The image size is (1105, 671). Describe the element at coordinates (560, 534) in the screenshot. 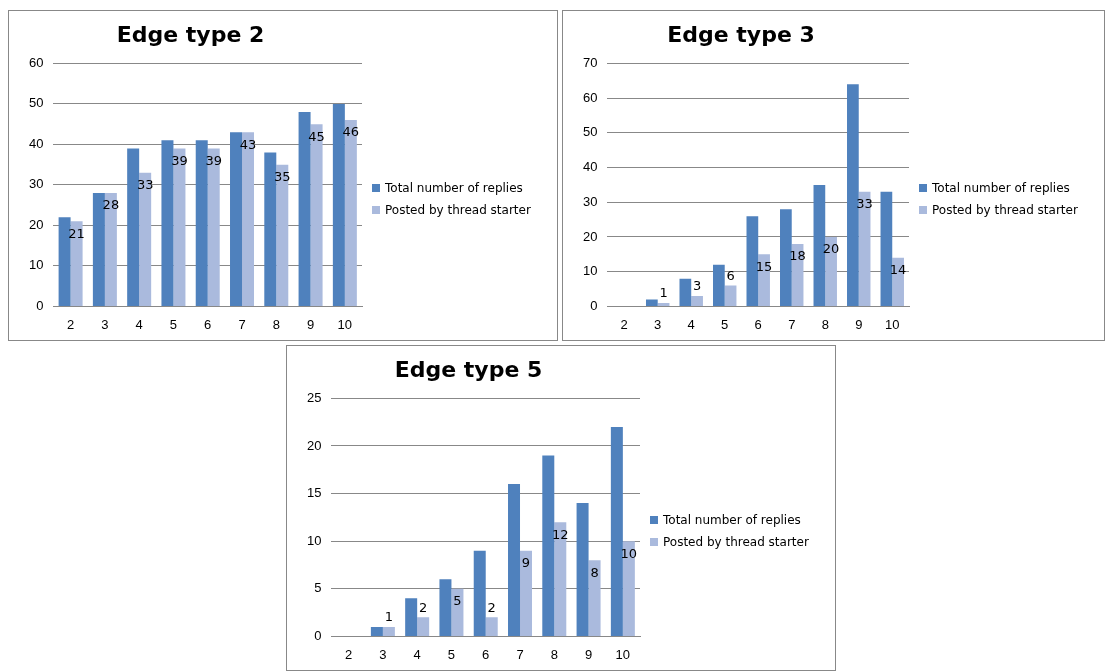

I see `data-label: 12` at that location.